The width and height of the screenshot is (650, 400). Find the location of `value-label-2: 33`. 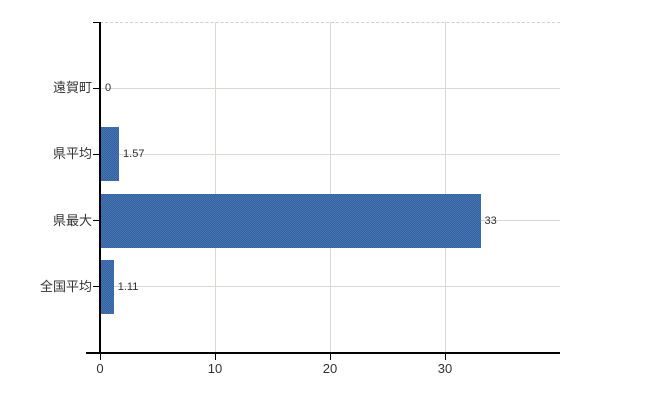

value-label-2: 33 is located at coordinates (490, 220).